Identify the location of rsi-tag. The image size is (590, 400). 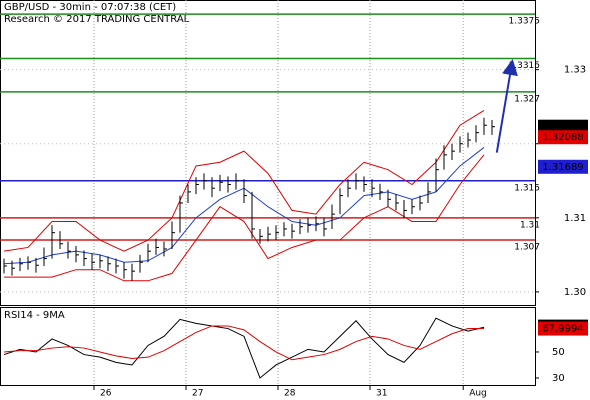
(563, 328).